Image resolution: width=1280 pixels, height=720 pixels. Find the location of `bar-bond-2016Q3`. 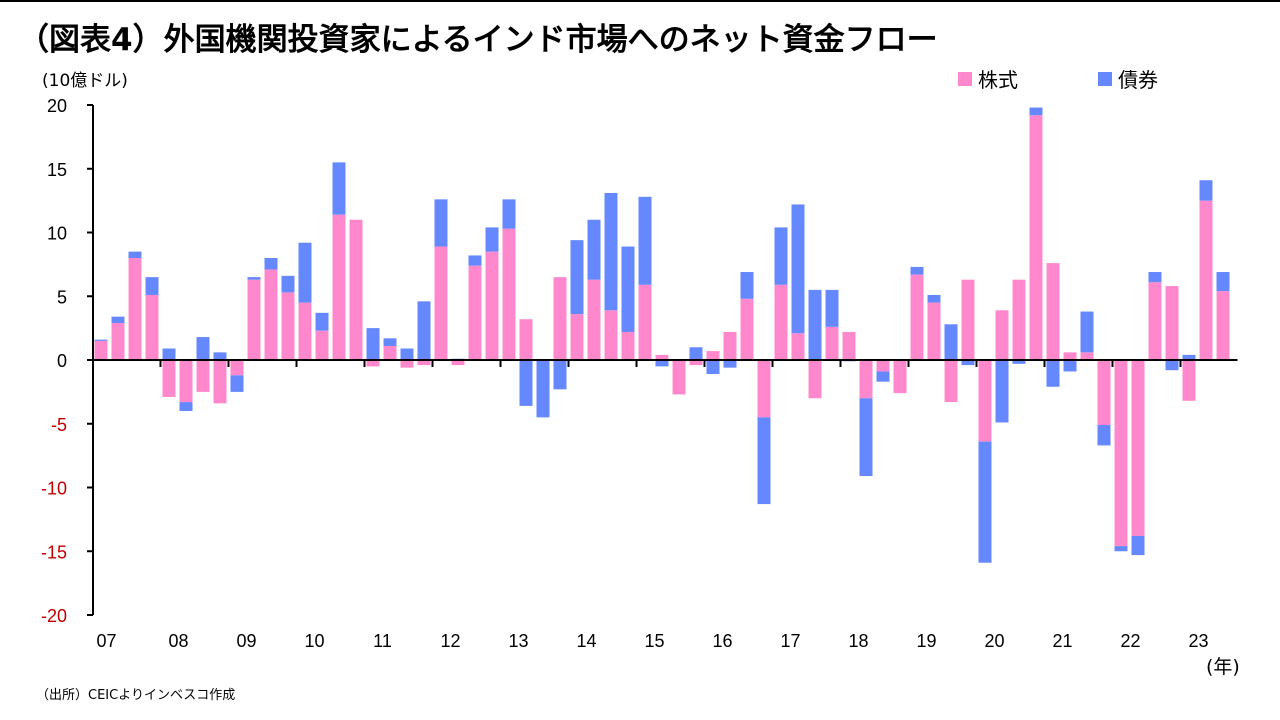

bar-bond-2016Q3 is located at coordinates (747, 285).